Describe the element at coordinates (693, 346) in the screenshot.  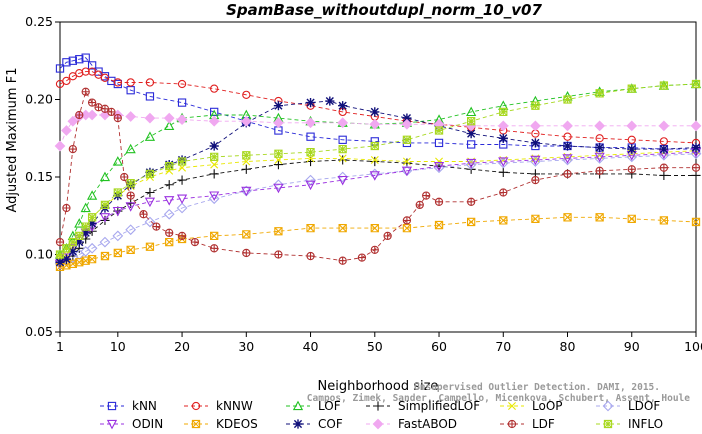
I see `x-tick-label: 100` at that location.